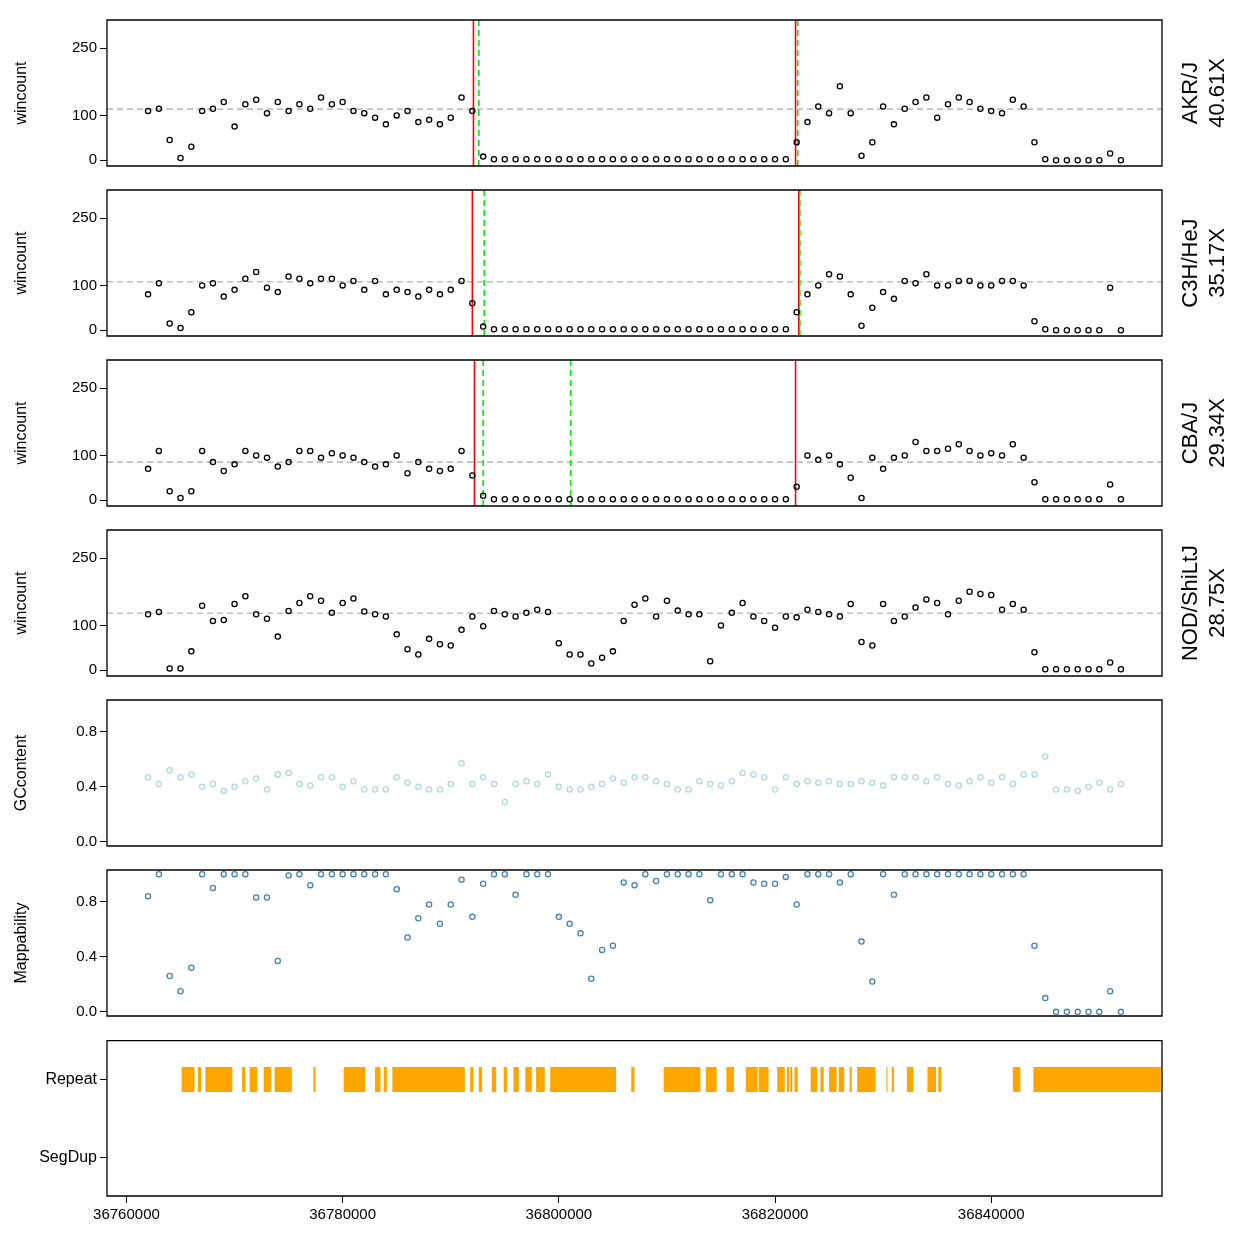 The height and width of the screenshot is (1235, 1238). I want to click on x-tick-label: 36820000, so click(775, 1214).